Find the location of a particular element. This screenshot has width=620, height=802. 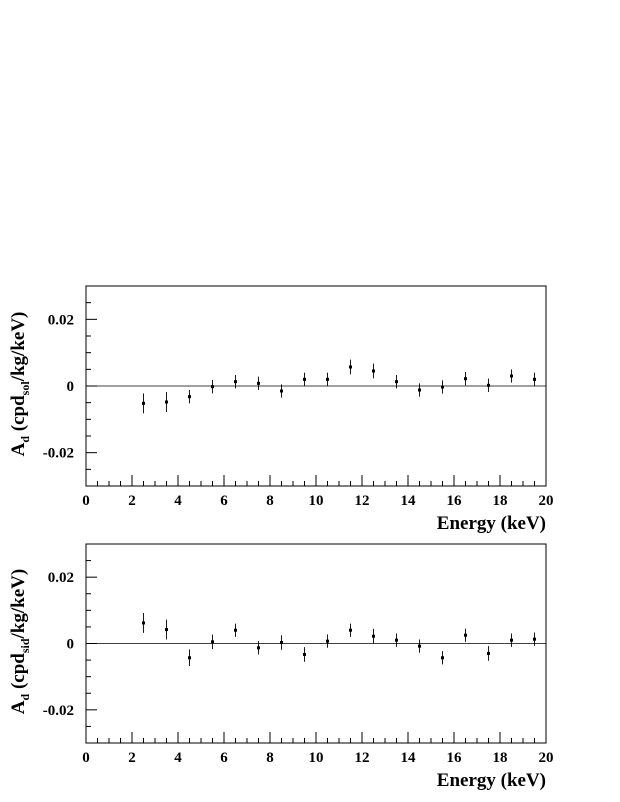

y-axis-title-part: /kg/keV) is located at coordinates (18, 347).